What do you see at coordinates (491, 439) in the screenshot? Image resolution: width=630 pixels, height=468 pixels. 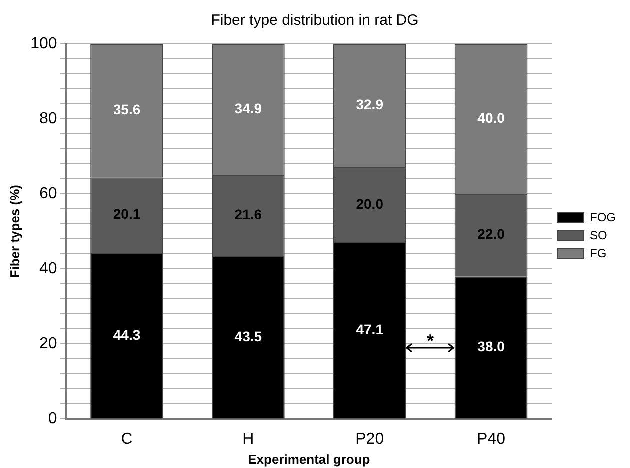 I see `x-tick-label: P40` at bounding box center [491, 439].